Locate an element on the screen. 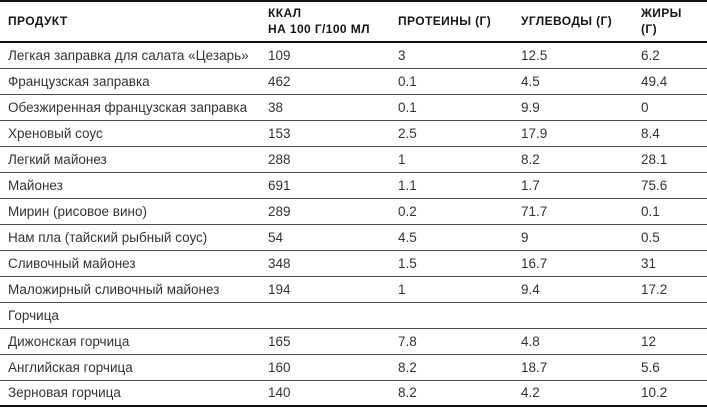  protein-cell: 1.1 is located at coordinates (459, 185).